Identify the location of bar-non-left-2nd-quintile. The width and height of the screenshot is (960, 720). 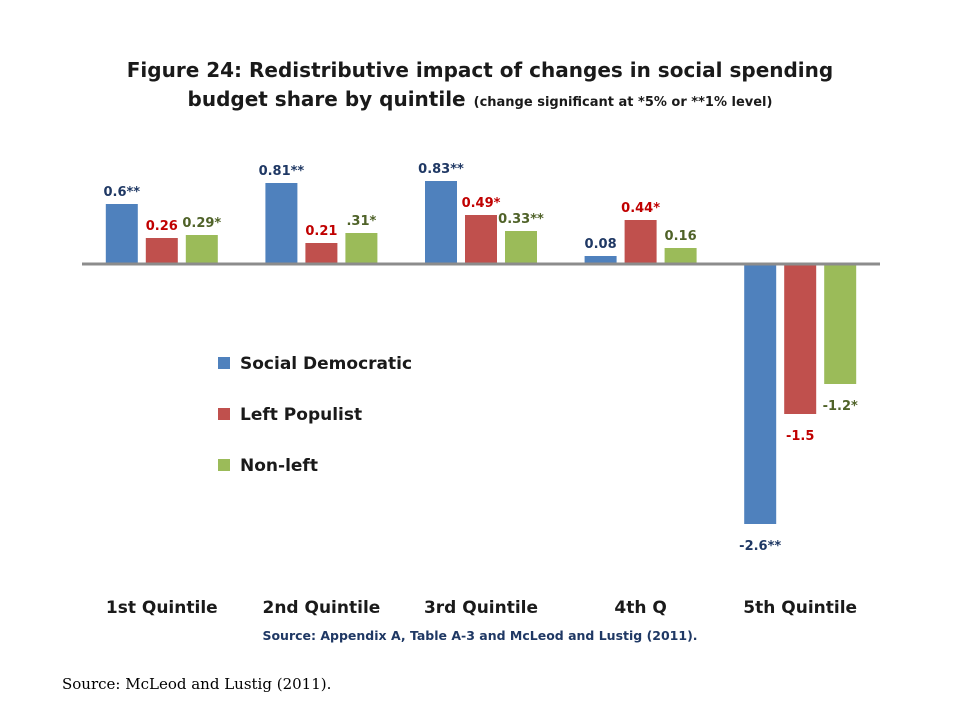
(361, 248).